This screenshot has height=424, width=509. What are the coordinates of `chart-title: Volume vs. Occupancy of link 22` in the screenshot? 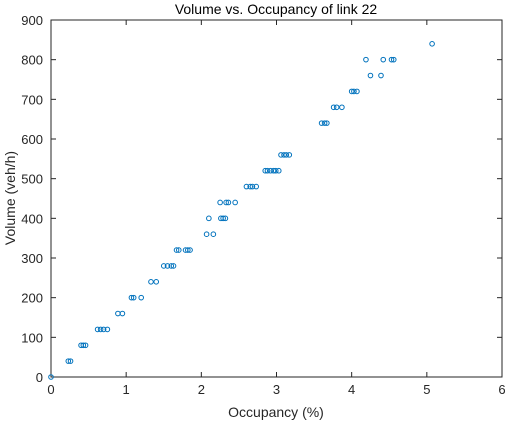 It's located at (276, 9).